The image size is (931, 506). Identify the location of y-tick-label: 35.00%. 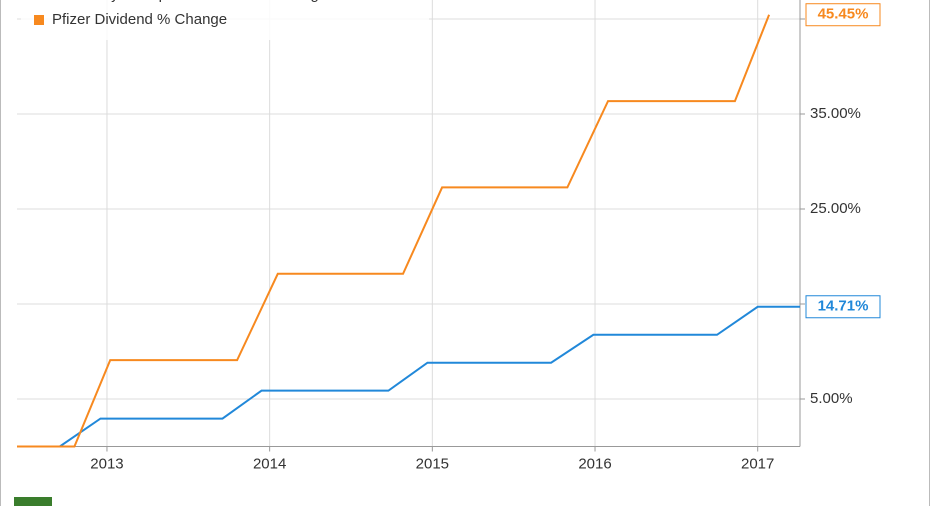
(835, 113).